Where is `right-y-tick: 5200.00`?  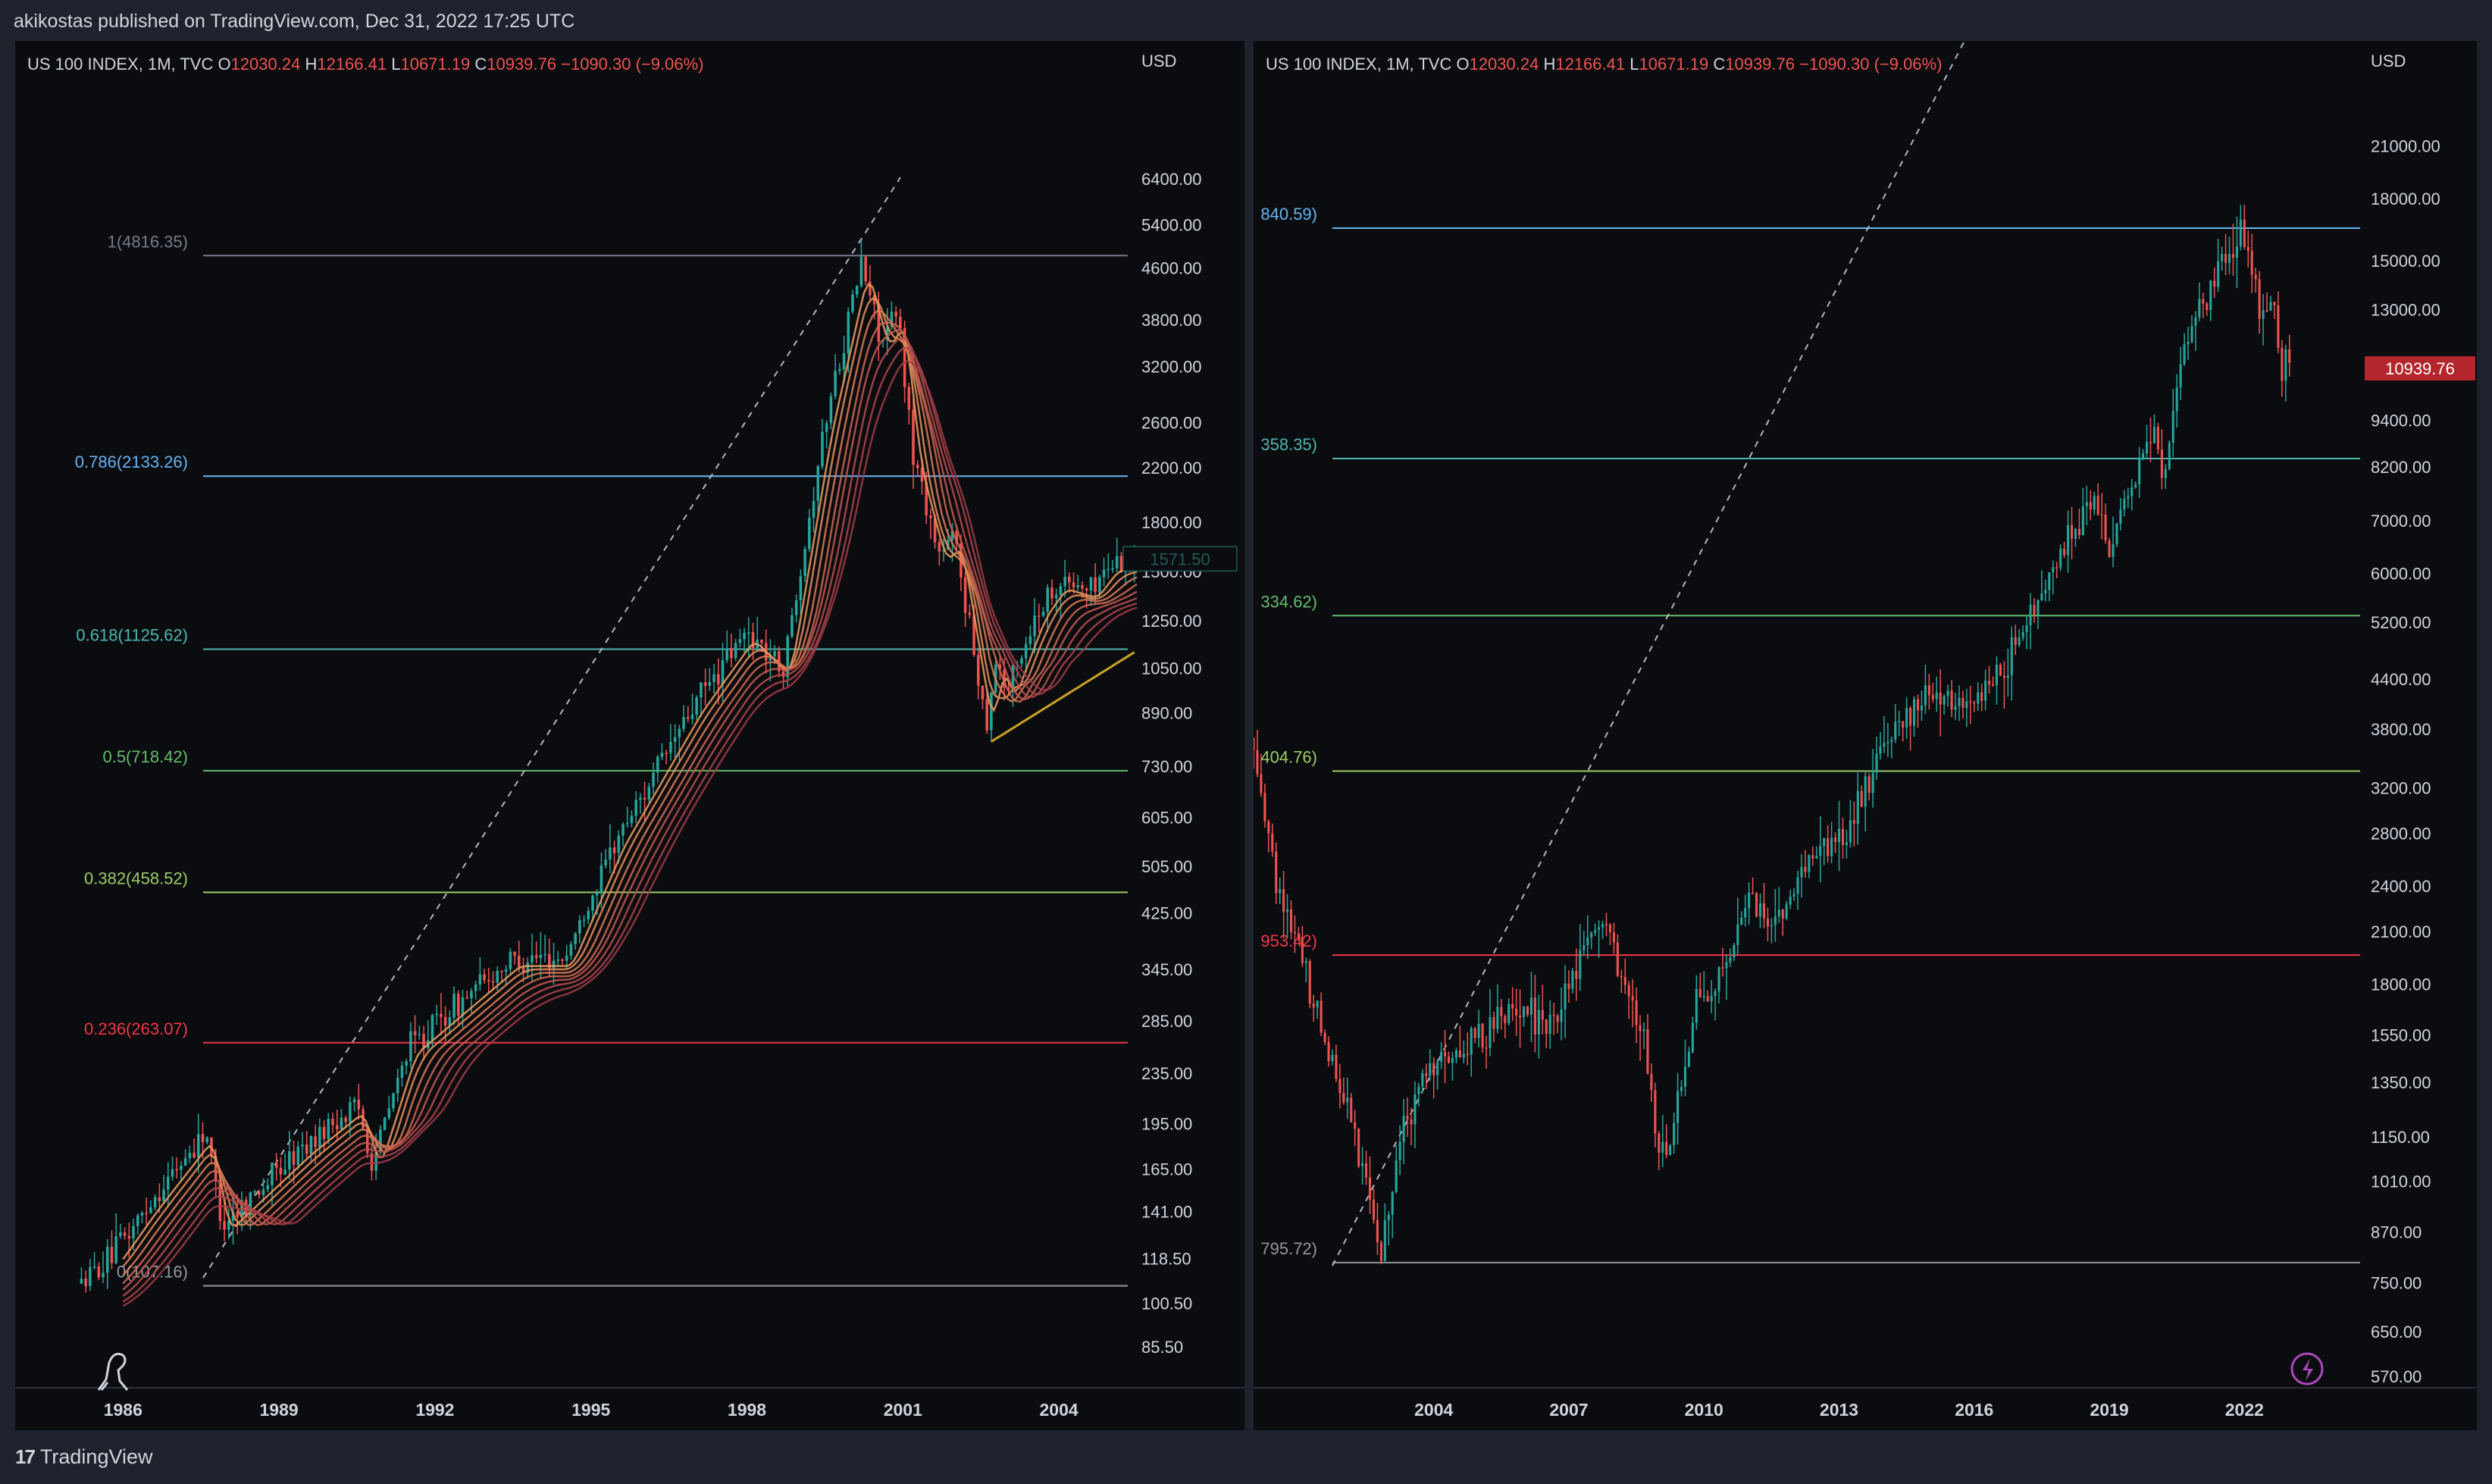
right-y-tick: 5200.00 is located at coordinates (2401, 622).